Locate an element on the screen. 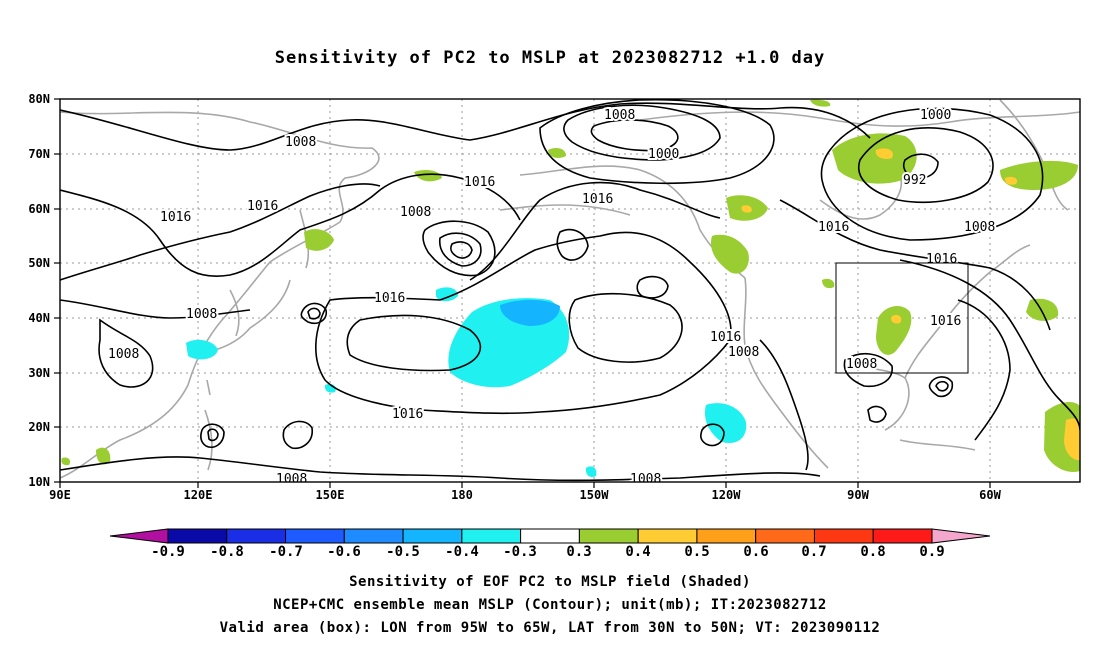 The image size is (1100, 650). contour-typhoon-1-inner is located at coordinates (314, 313).